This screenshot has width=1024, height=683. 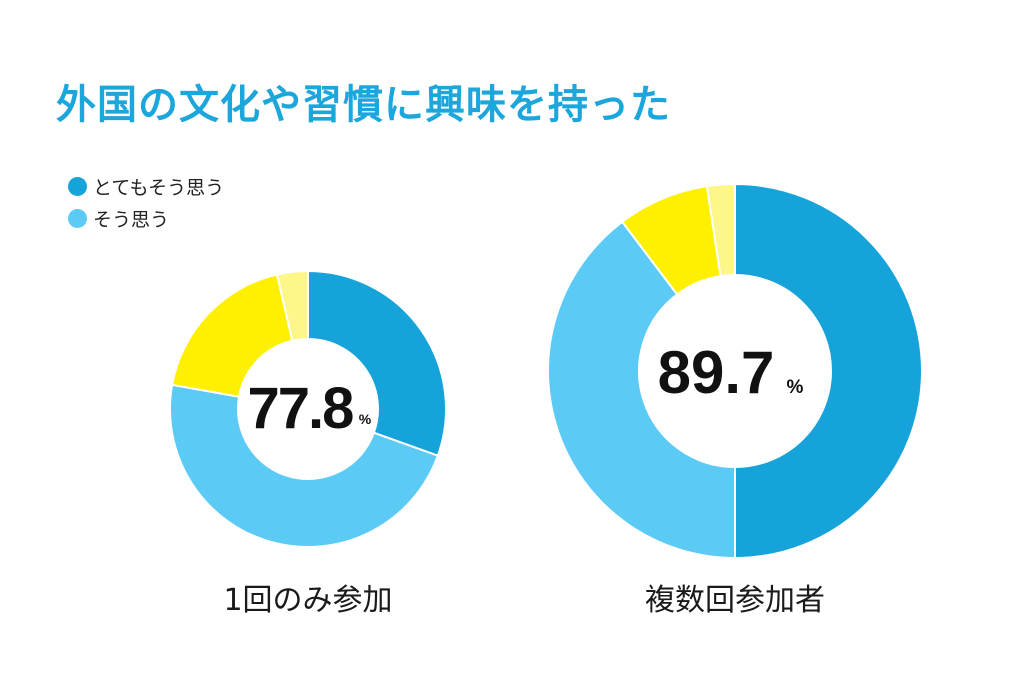 I want to click on legend-swatch-agree, so click(x=77, y=218).